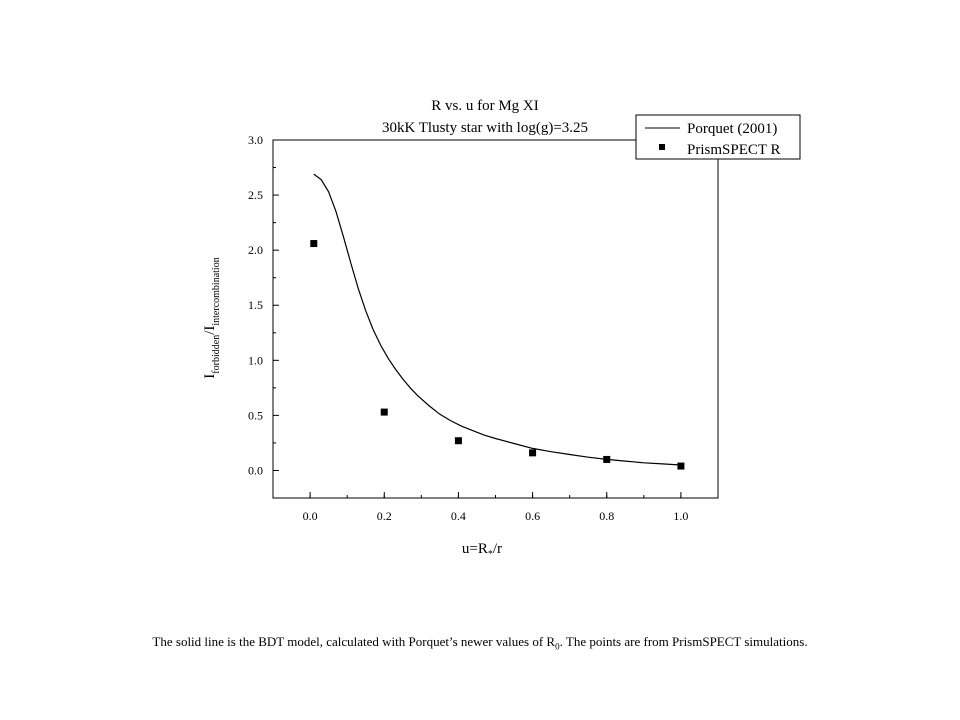 The image size is (960, 720). I want to click on x-tick-label: 0.2, so click(384, 516).